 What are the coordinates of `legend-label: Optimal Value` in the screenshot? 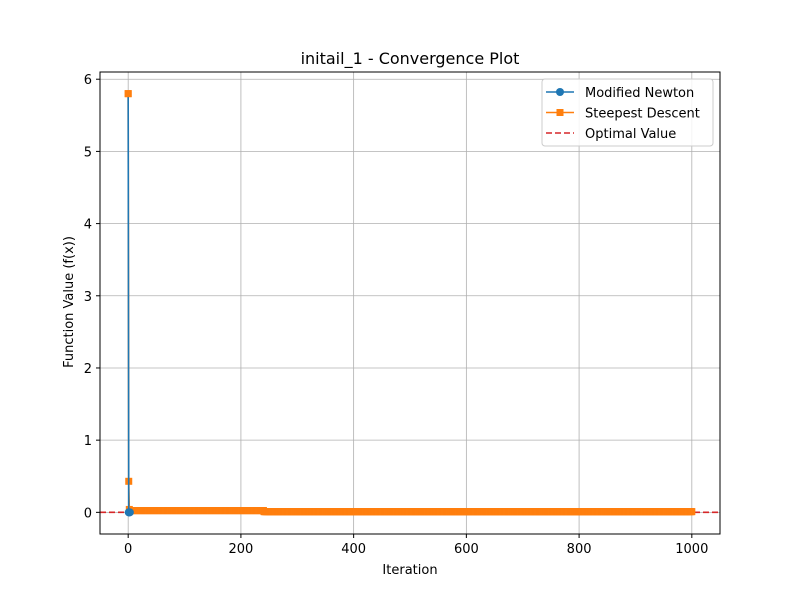 It's located at (630, 134).